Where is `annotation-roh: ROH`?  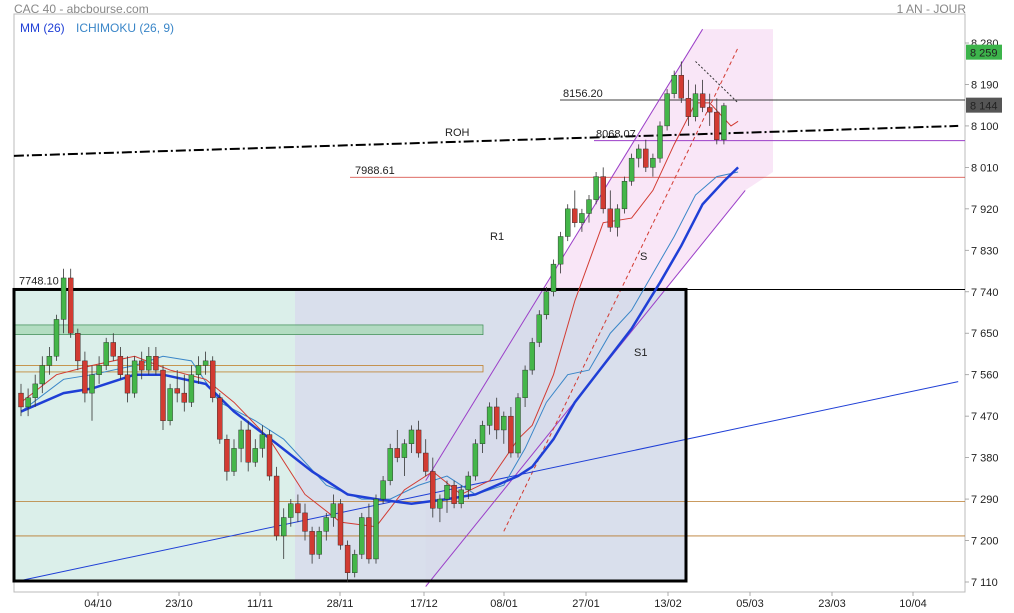
annotation-roh: ROH is located at coordinates (457, 133).